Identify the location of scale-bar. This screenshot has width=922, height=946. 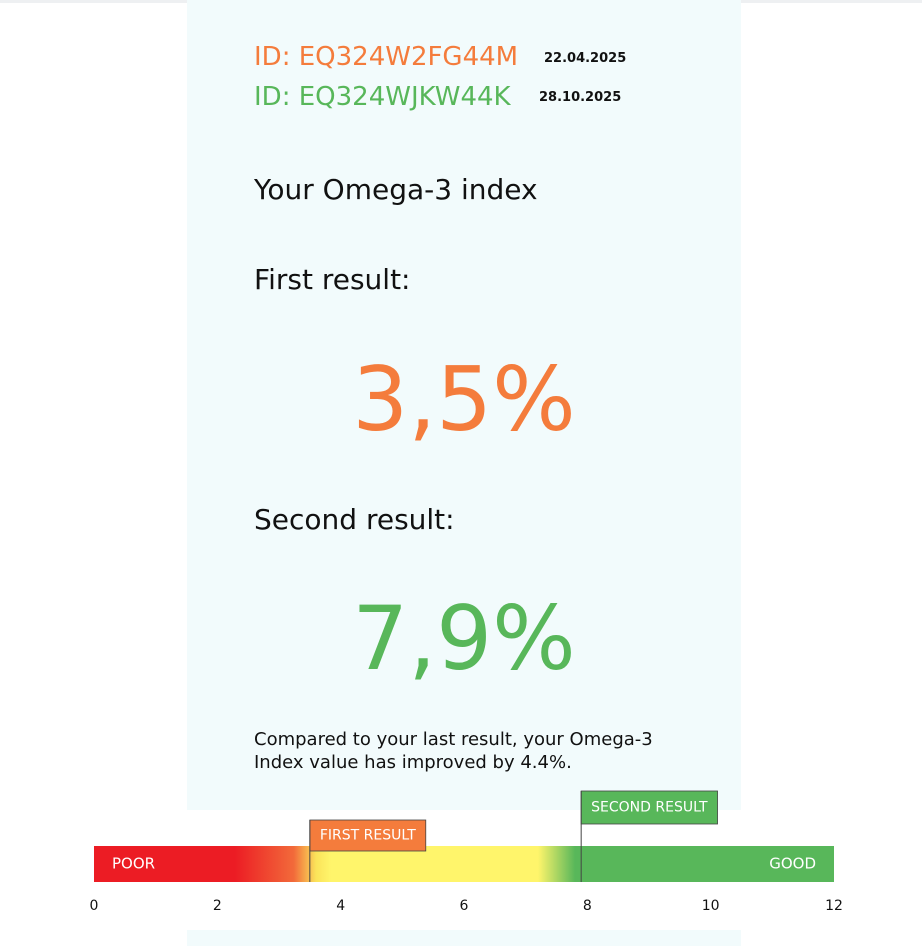
(464, 864).